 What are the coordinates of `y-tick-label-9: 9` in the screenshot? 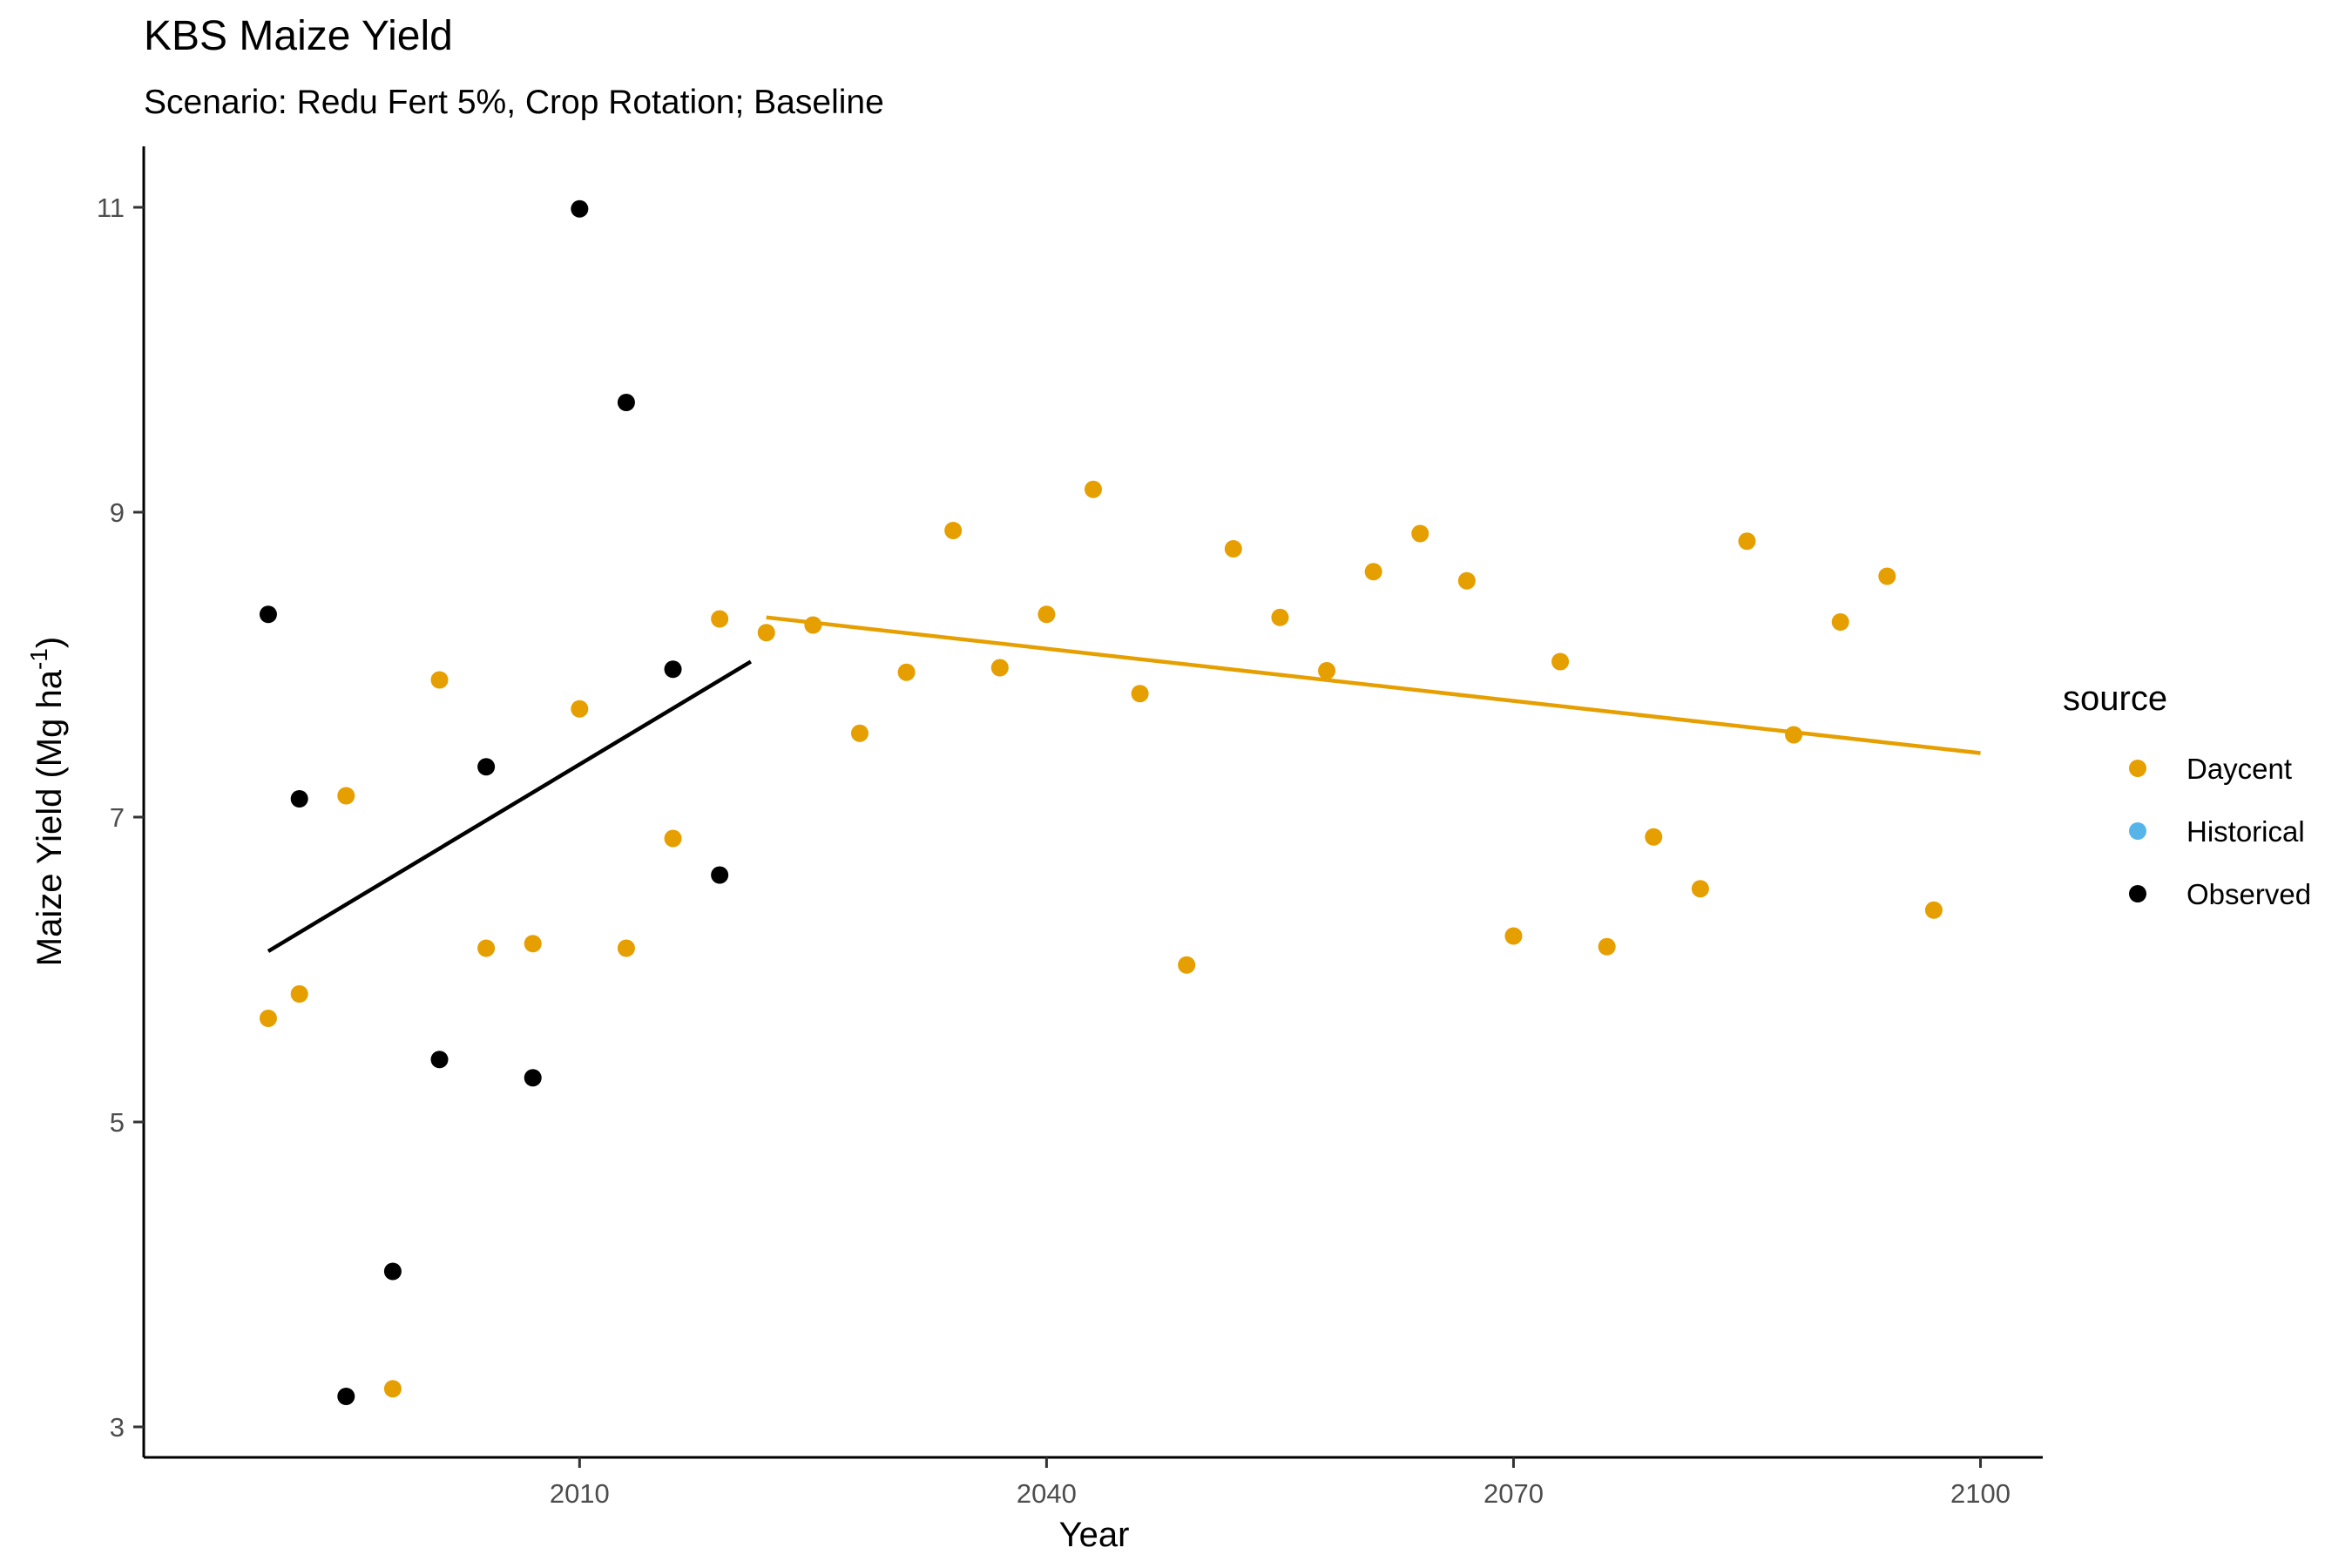 It's located at (118, 512).